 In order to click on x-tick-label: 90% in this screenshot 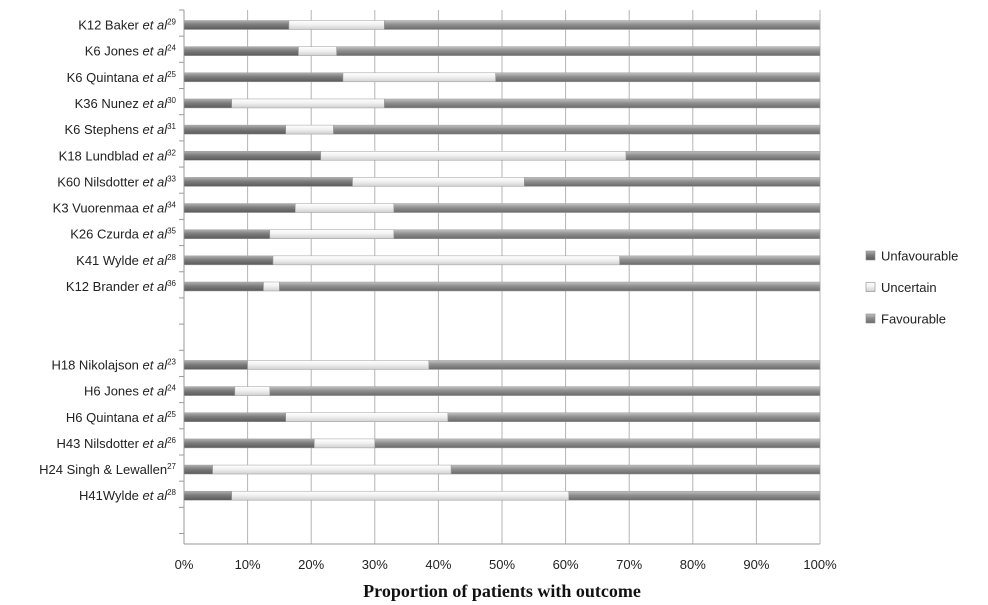, I will do `click(756, 564)`.